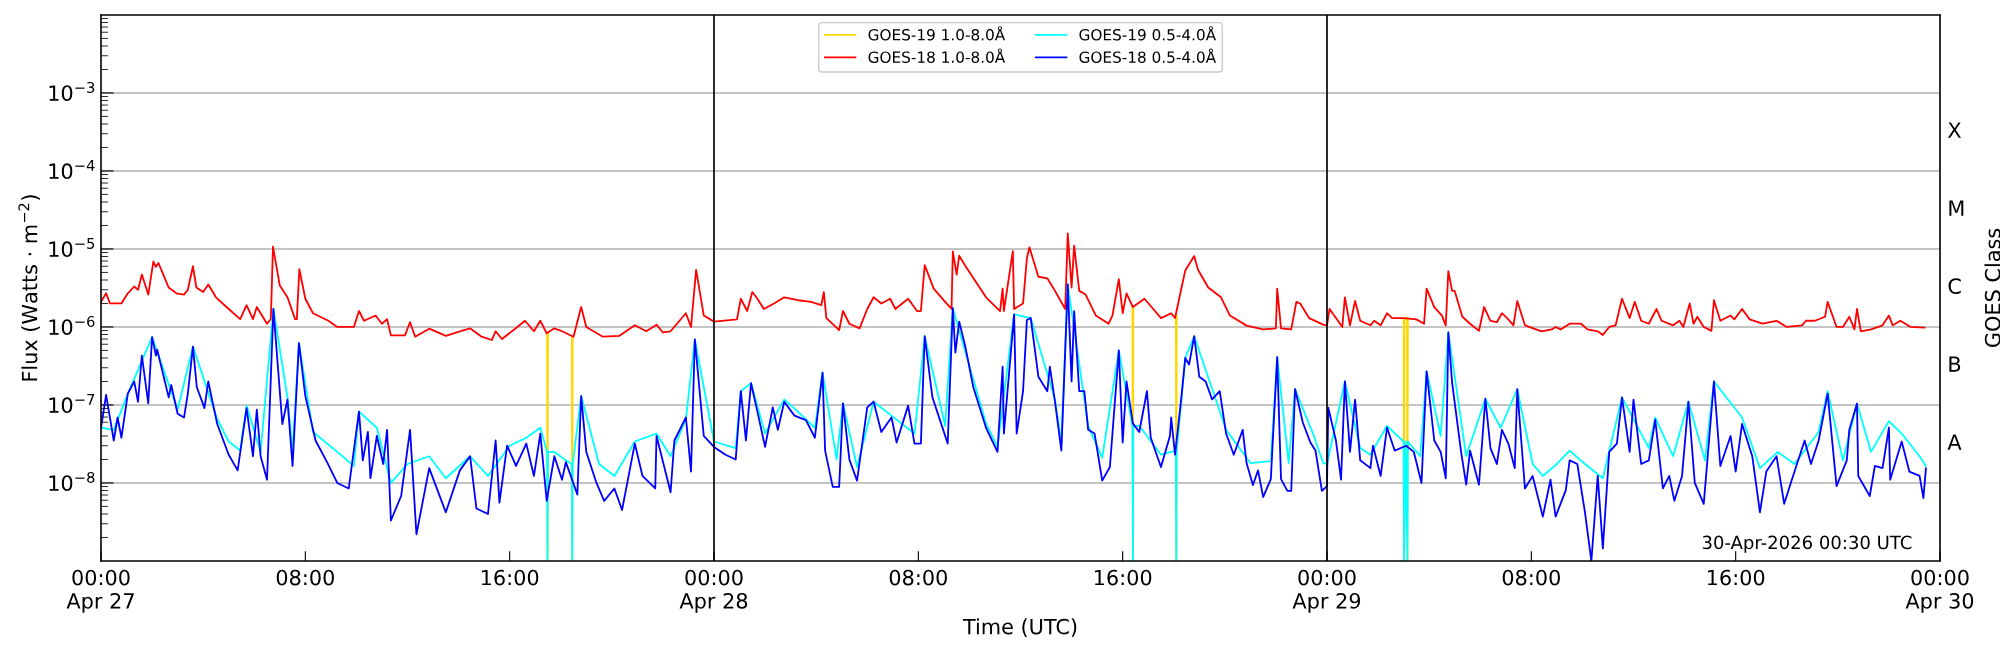  What do you see at coordinates (72, 325) in the screenshot?
I see `y-tick-label: 10$^{−6}$` at bounding box center [72, 325].